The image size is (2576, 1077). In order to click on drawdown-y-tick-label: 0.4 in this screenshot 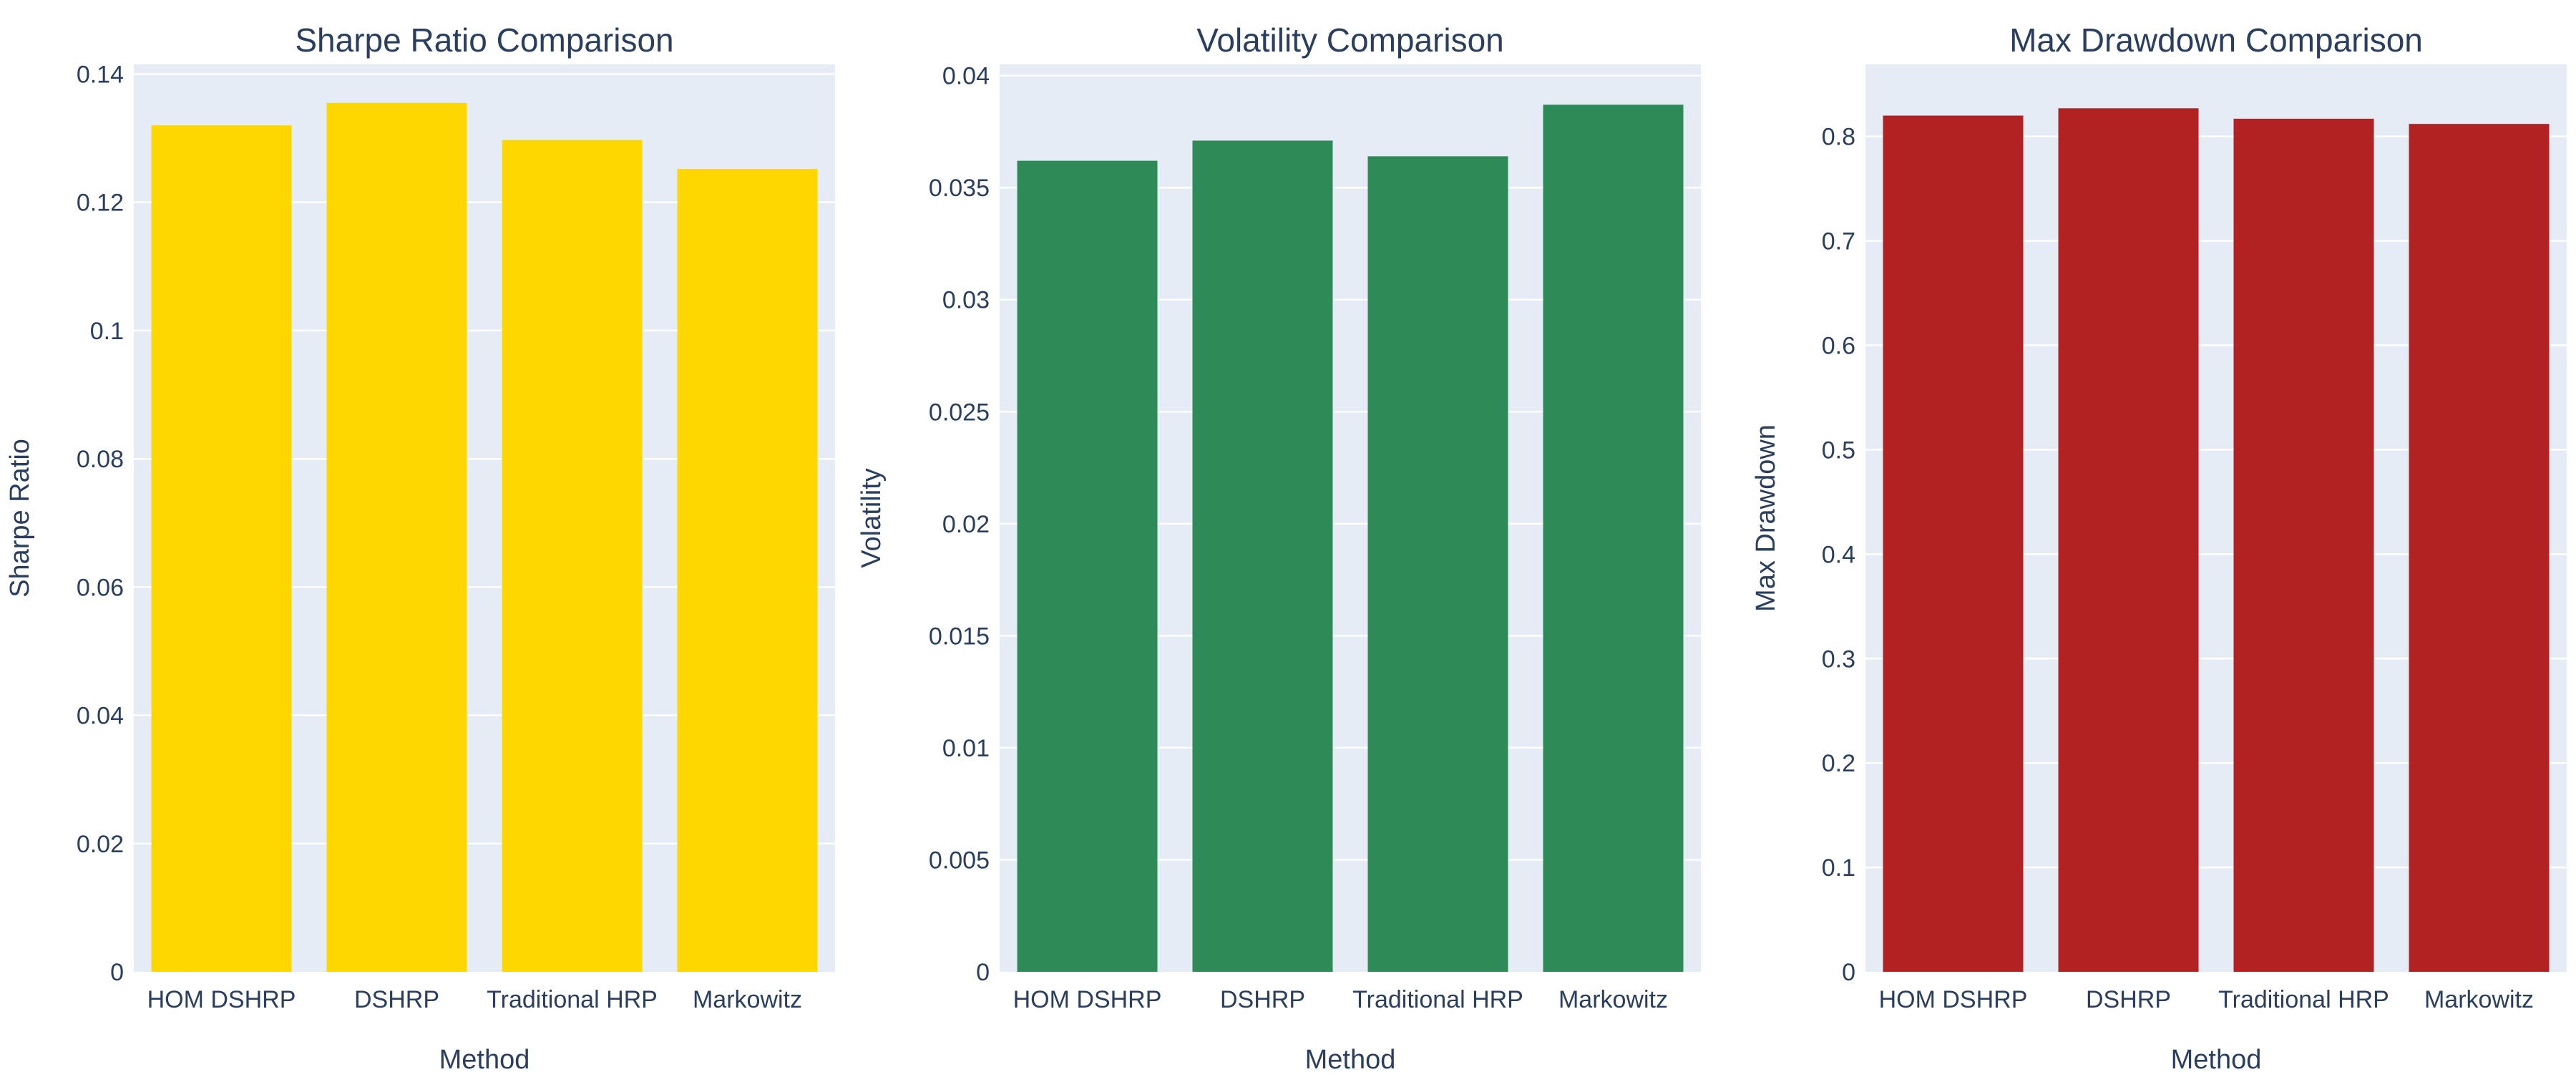, I will do `click(1838, 554)`.